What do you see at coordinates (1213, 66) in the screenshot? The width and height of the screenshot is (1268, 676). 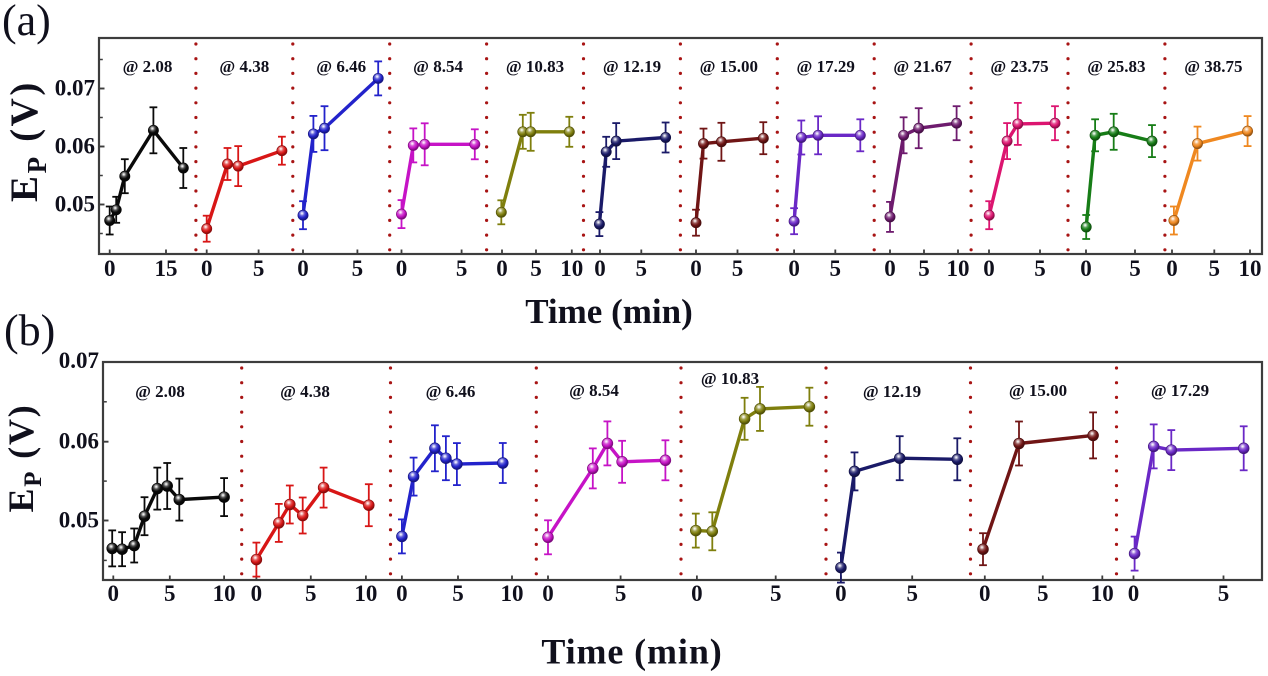 I see `svg-text: @ 38.75` at bounding box center [1213, 66].